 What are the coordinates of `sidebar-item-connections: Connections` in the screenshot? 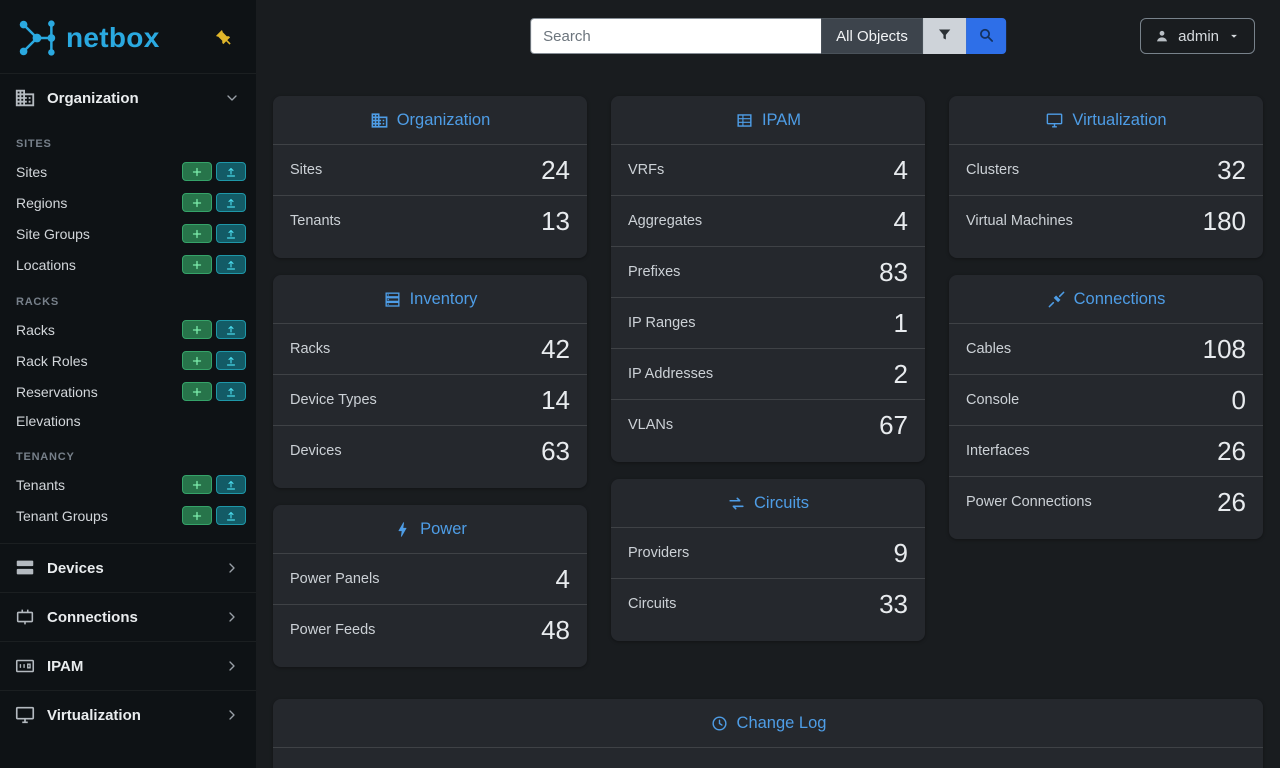 It's located at (128, 617).